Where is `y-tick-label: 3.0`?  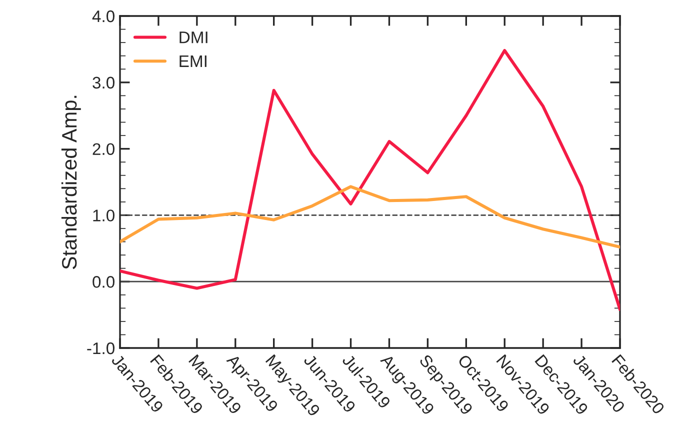
y-tick-label: 3.0 is located at coordinates (103, 82).